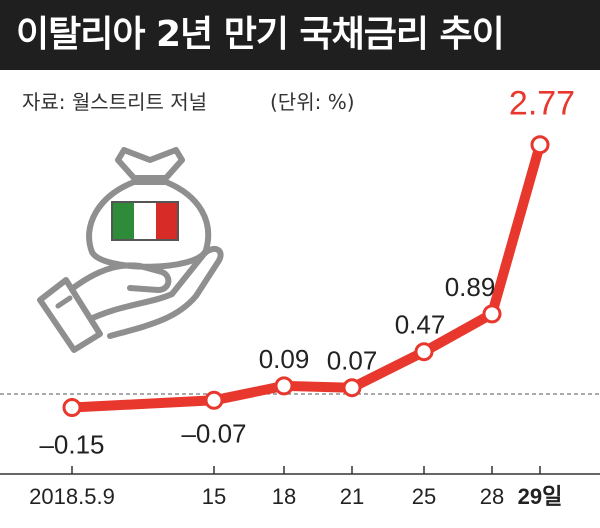 This screenshot has height=528, width=600. Describe the element at coordinates (284, 359) in the screenshot. I see `data-label: 0.09` at that location.